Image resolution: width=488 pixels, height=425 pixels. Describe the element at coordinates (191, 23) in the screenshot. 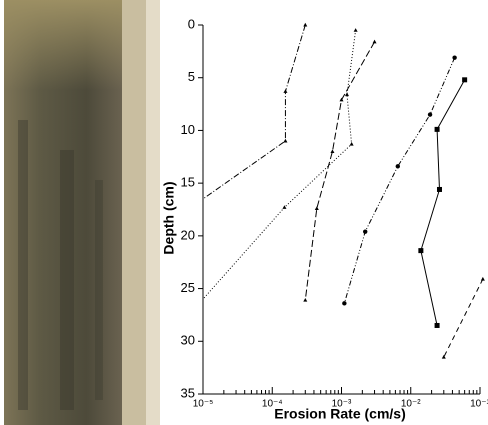

I see `y-tick-label: 0` at that location.